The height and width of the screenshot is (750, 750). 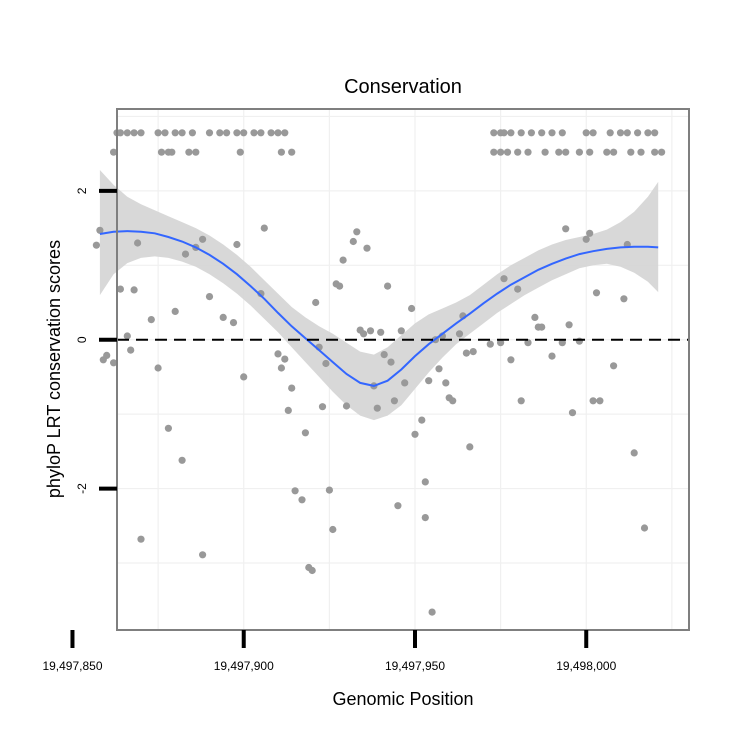 What do you see at coordinates (72, 666) in the screenshot?
I see `x-tick-label: 19,497,850` at bounding box center [72, 666].